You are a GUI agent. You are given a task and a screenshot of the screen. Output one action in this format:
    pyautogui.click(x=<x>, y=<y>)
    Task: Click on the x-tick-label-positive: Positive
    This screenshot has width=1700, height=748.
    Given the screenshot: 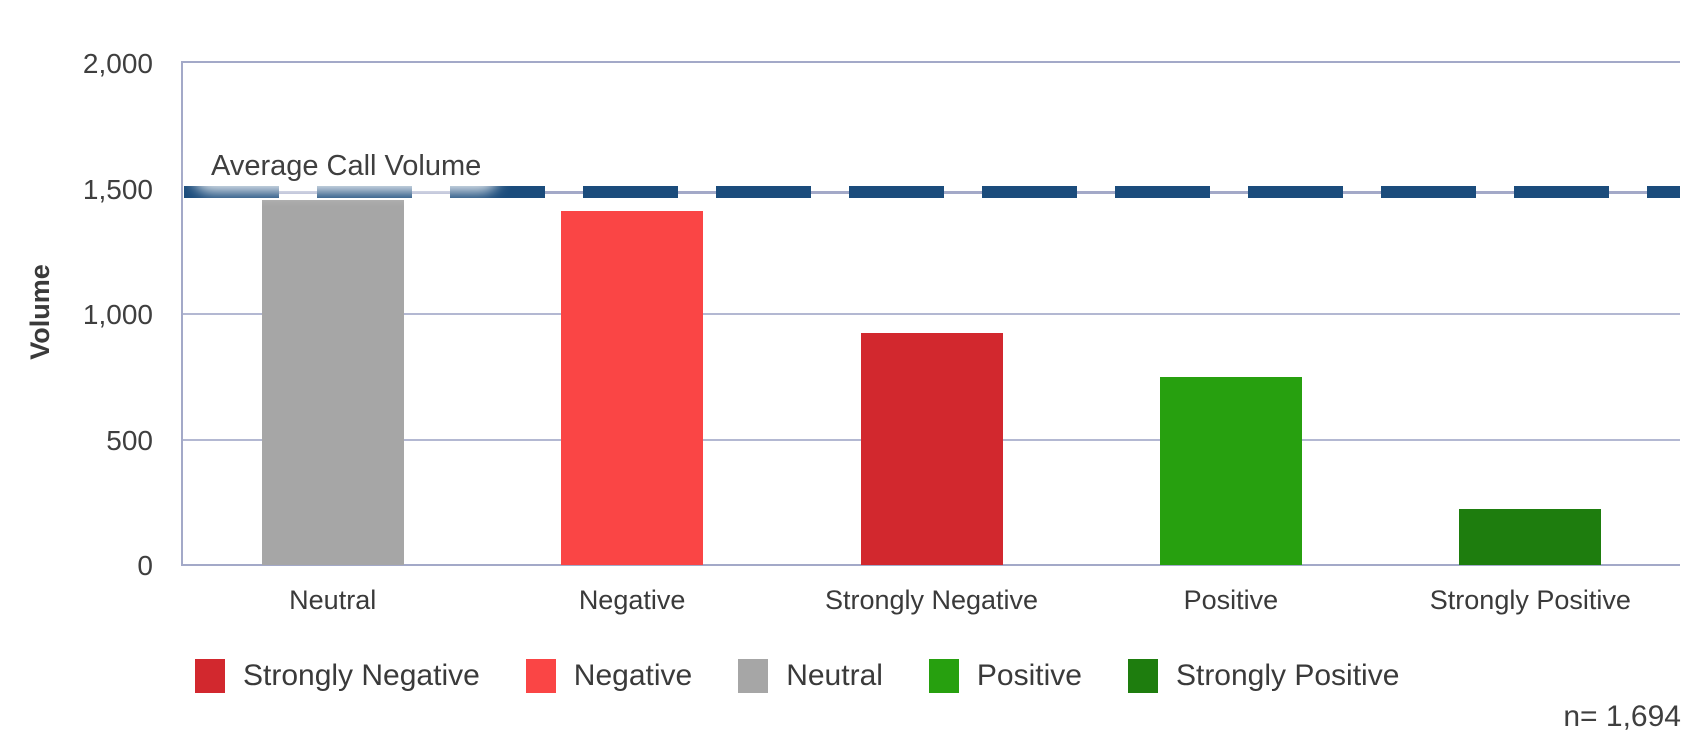 What is the action you would take?
    pyautogui.click(x=1231, y=600)
    